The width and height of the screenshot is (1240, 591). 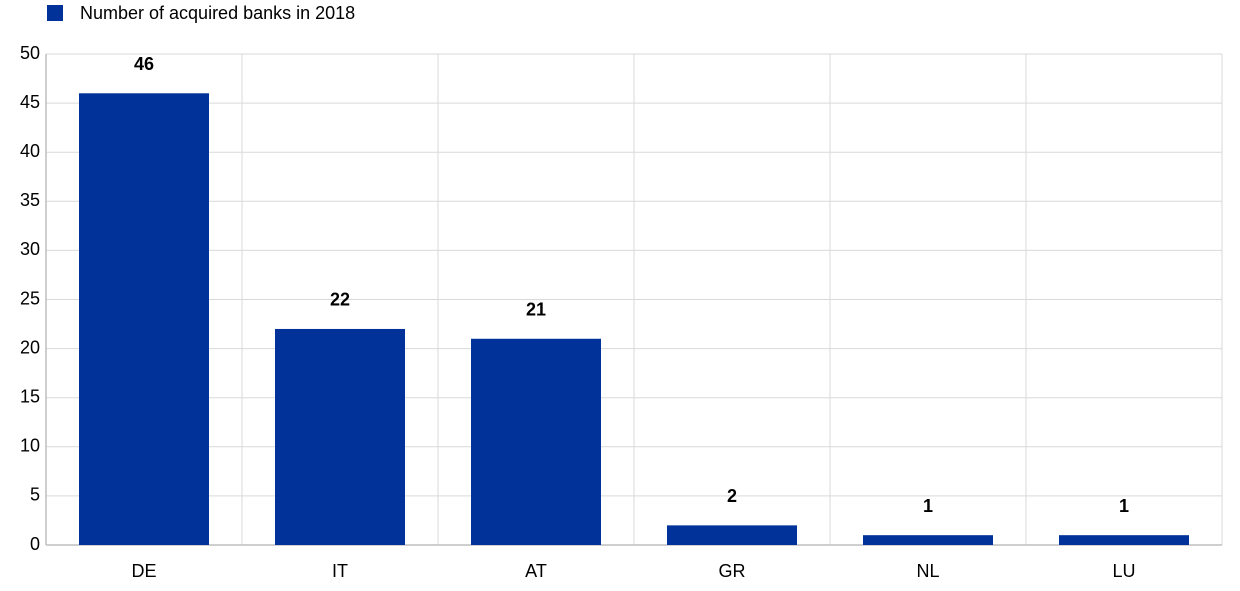 I want to click on y-tick-label: 50, so click(x=30, y=53).